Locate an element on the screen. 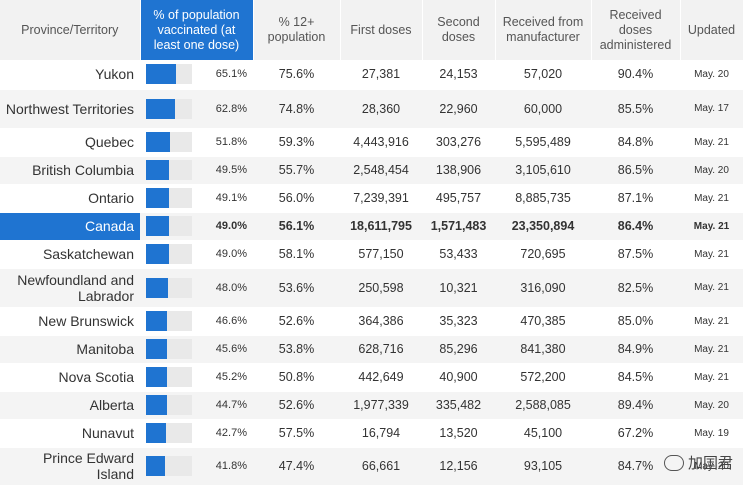 This screenshot has height=493, width=743. pct-vaccinated-cell: 44.7% is located at coordinates (196, 405).